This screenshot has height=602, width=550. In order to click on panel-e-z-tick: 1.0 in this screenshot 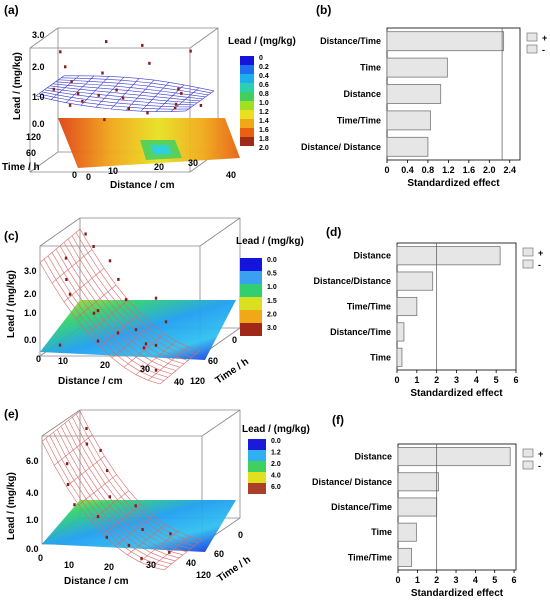, I will do `click(32, 520)`.